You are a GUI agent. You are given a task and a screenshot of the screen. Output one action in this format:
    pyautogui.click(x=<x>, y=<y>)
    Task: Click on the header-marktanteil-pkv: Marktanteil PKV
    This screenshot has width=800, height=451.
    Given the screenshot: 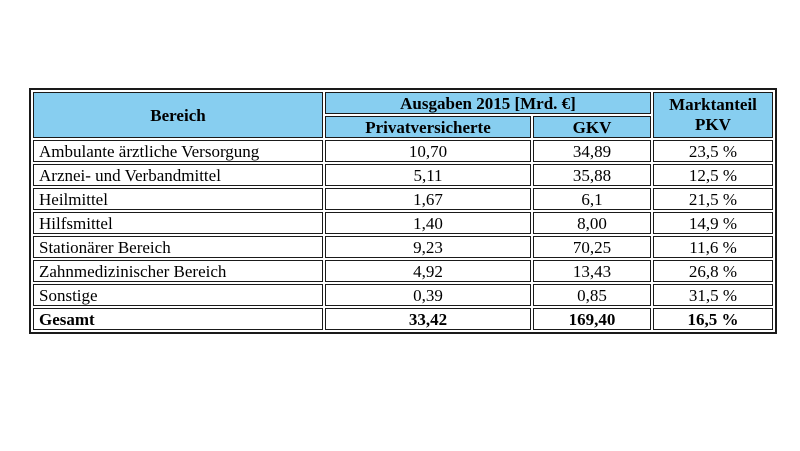 What is the action you would take?
    pyautogui.click(x=713, y=115)
    